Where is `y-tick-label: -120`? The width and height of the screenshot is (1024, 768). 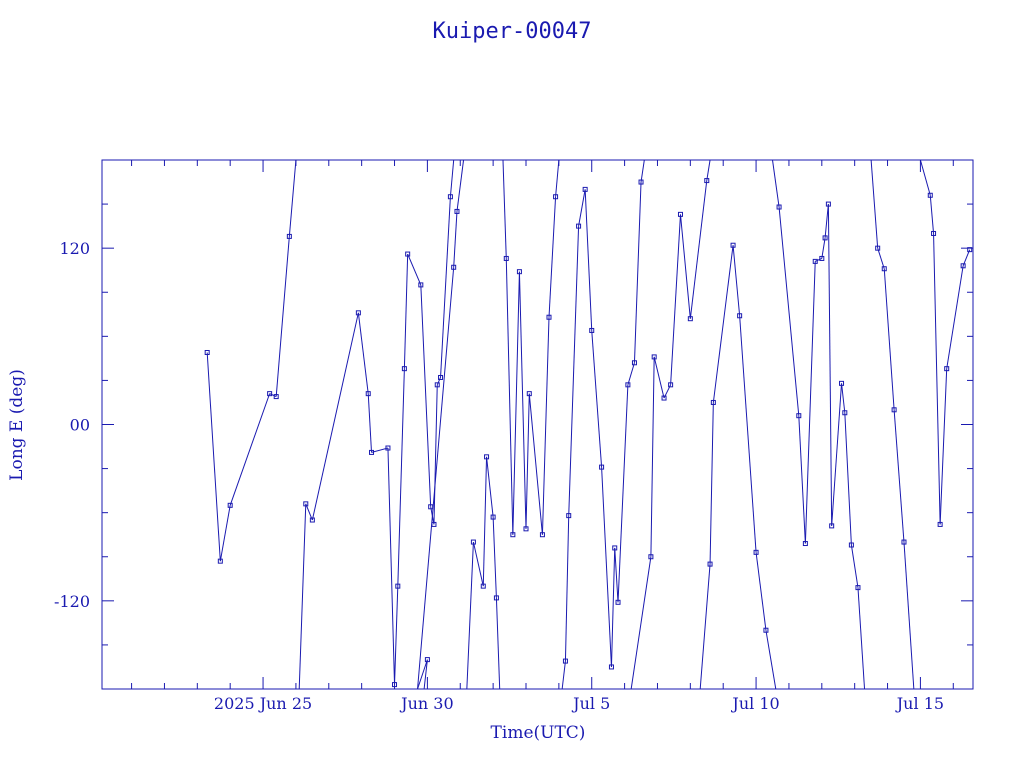
y-tick-label: -120 is located at coordinates (72, 601).